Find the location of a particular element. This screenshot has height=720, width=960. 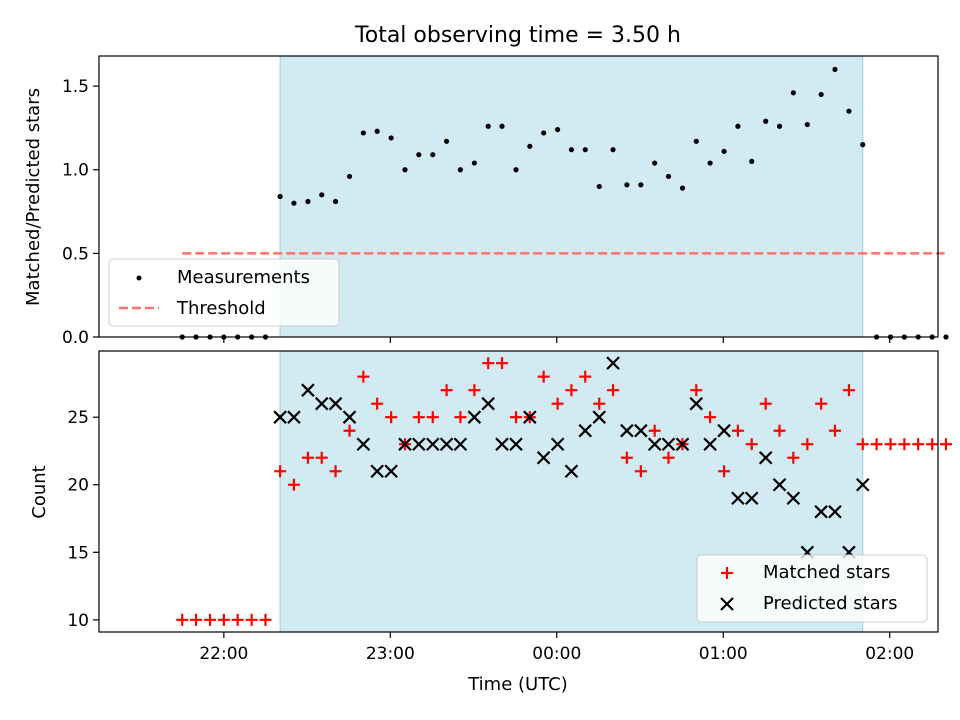

bot-ytick-label: 15 is located at coordinates (78, 553).